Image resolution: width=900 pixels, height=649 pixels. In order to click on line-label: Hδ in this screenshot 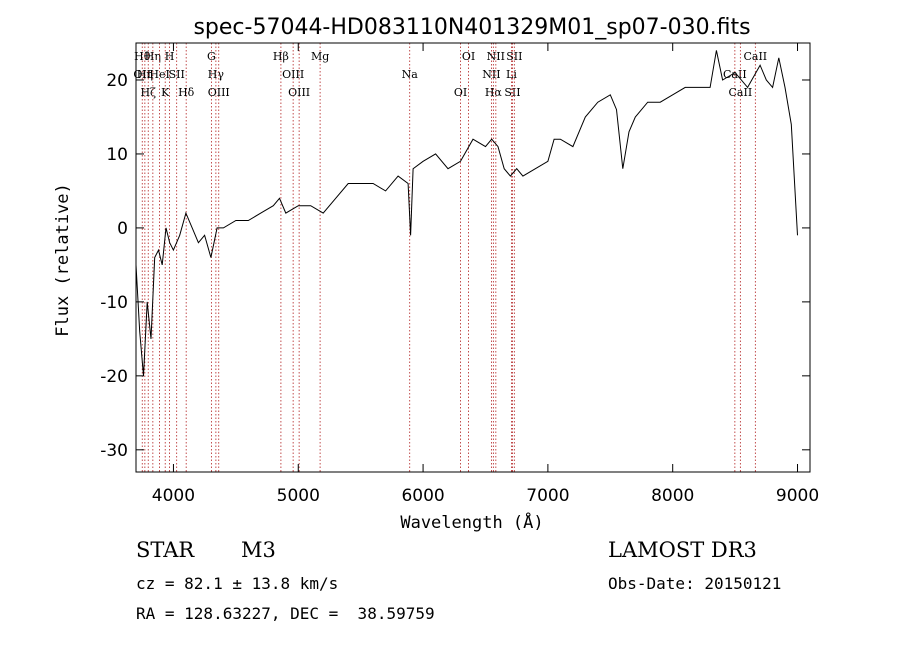, I will do `click(186, 92)`.